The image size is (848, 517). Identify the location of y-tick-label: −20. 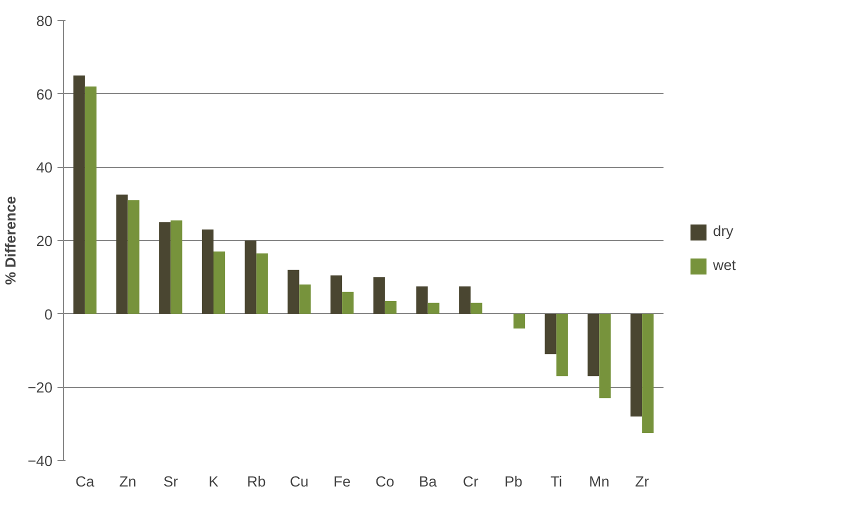
(40, 388).